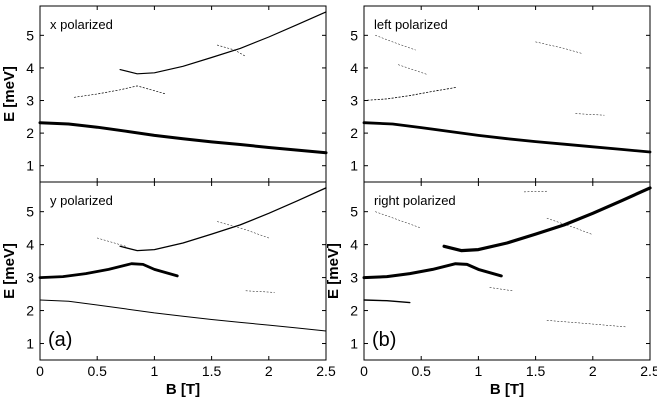 Image resolution: width=657 pixels, height=403 pixels. What do you see at coordinates (81, 24) in the screenshot?
I see `panel-label: x polarized` at bounding box center [81, 24].